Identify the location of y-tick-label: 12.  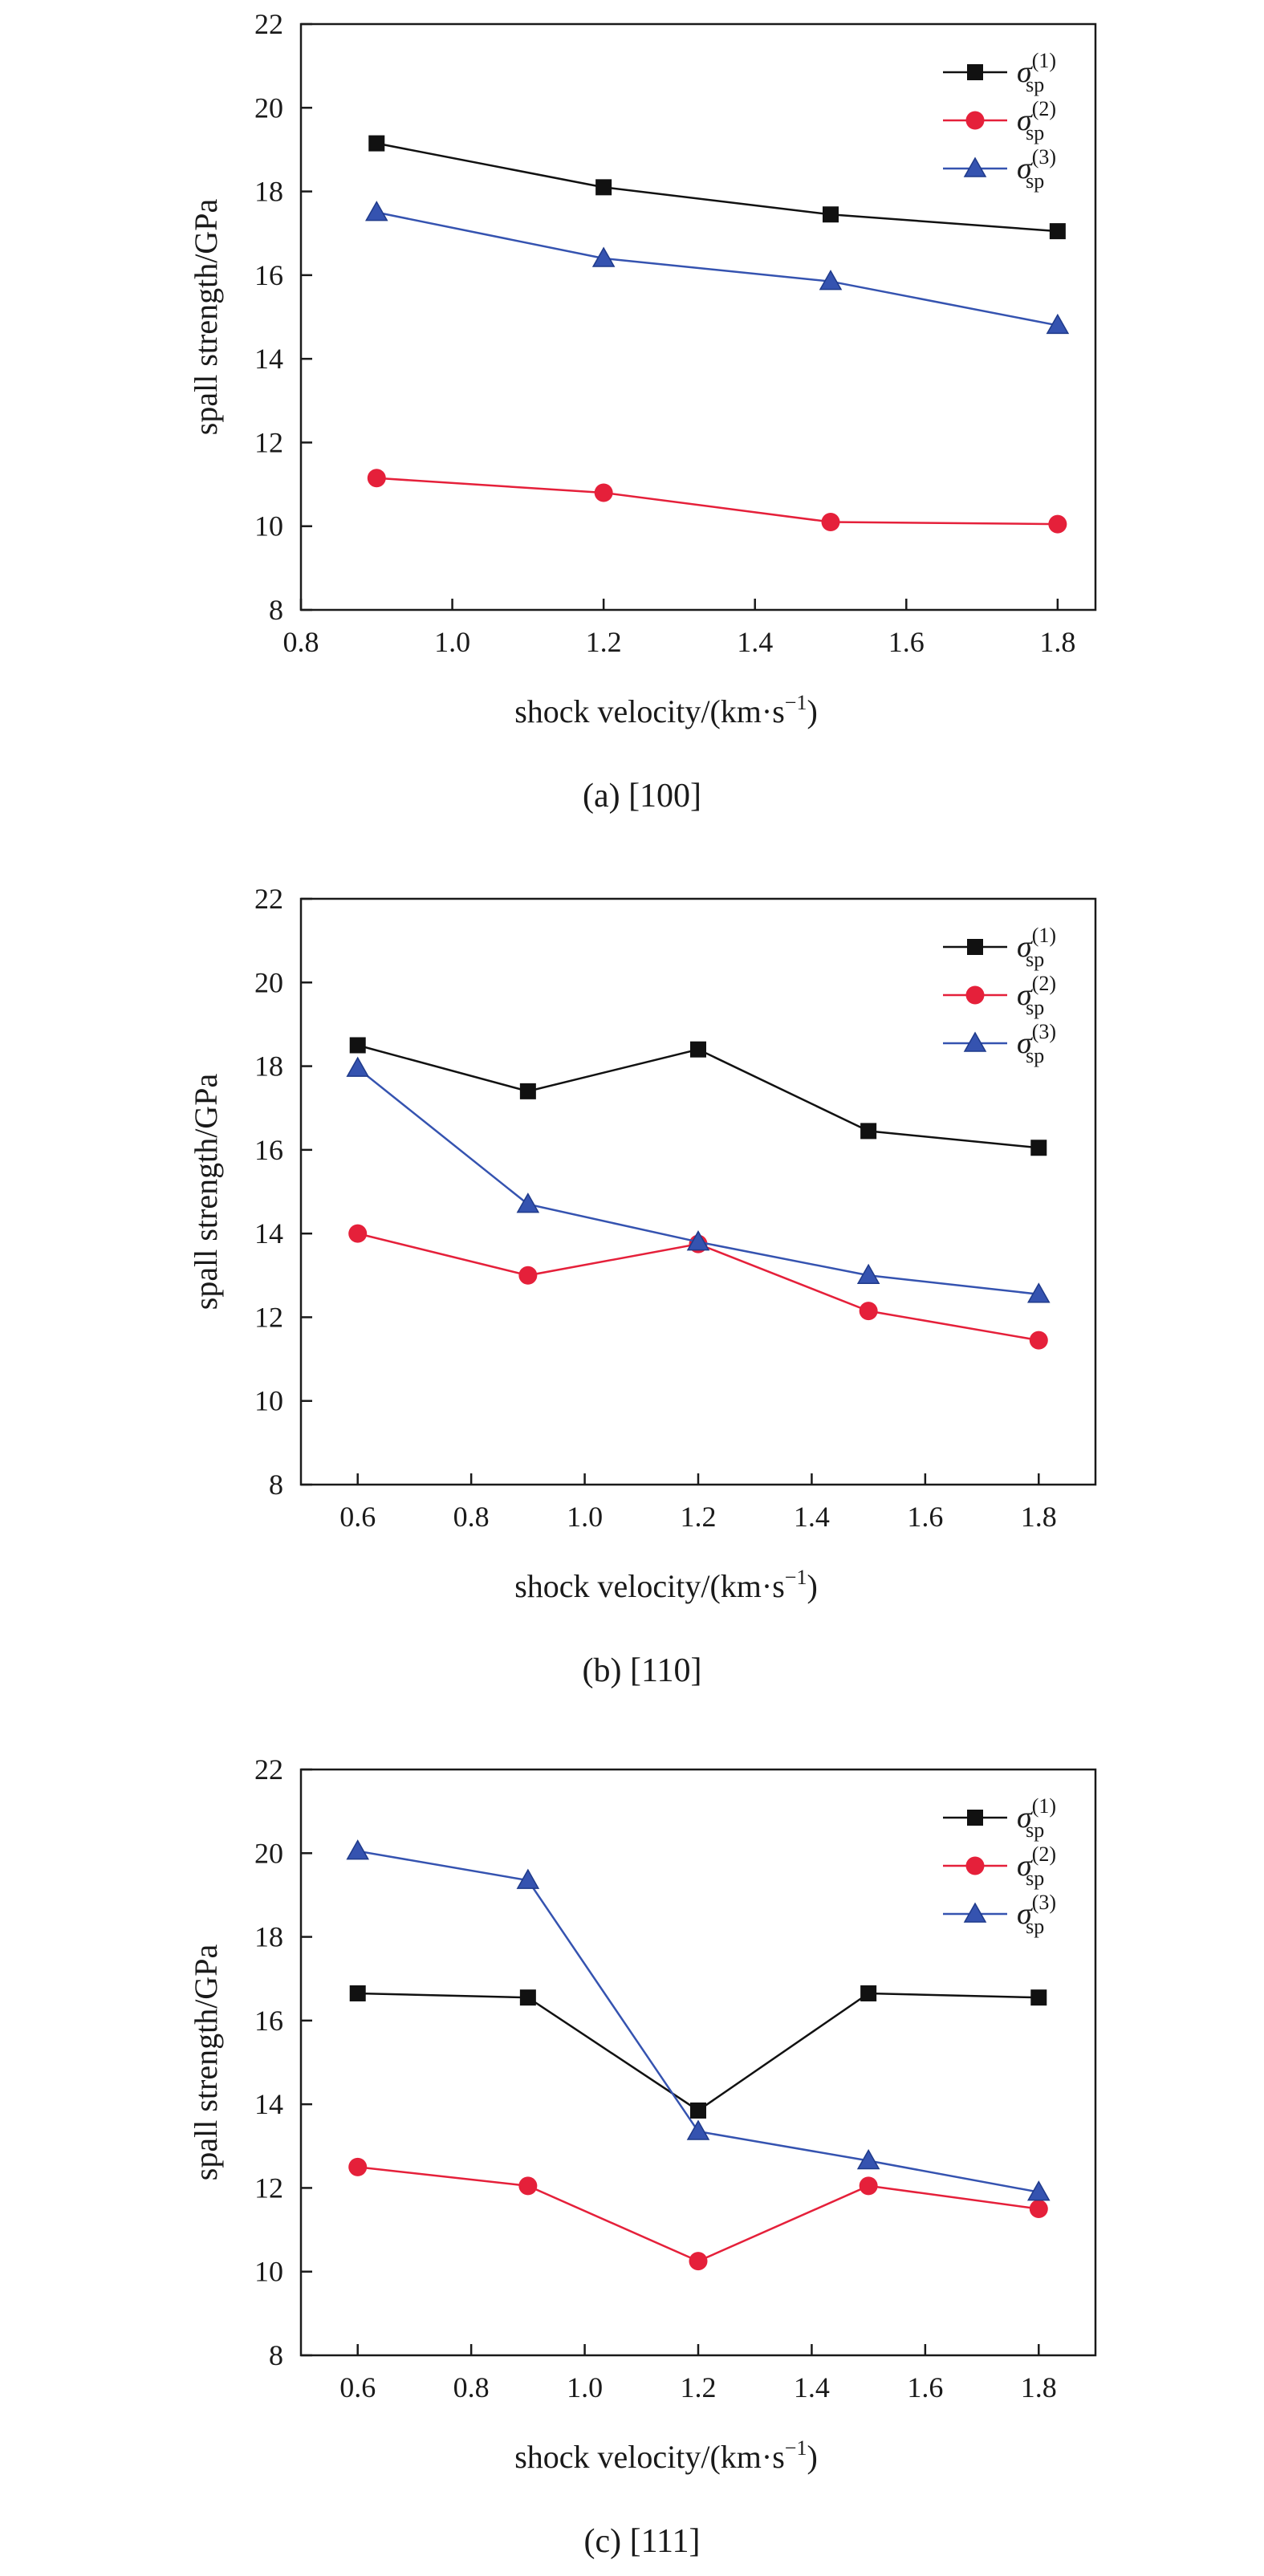
(268, 442).